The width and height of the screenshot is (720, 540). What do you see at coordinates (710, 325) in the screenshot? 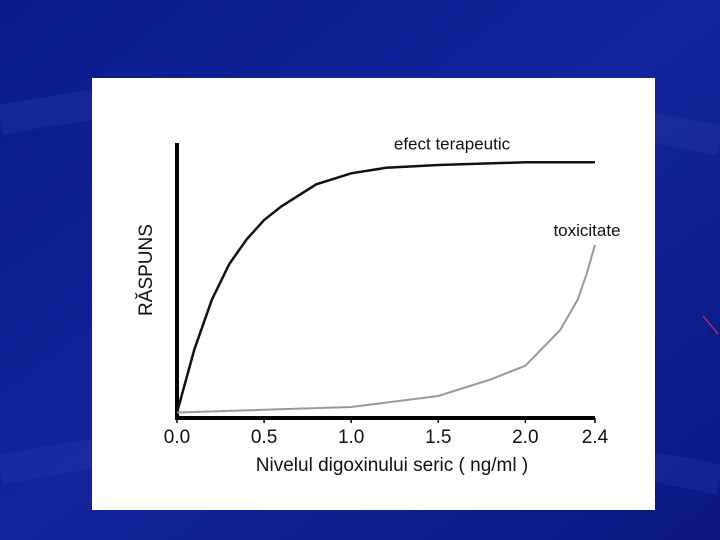
I see `decoration-line` at bounding box center [710, 325].